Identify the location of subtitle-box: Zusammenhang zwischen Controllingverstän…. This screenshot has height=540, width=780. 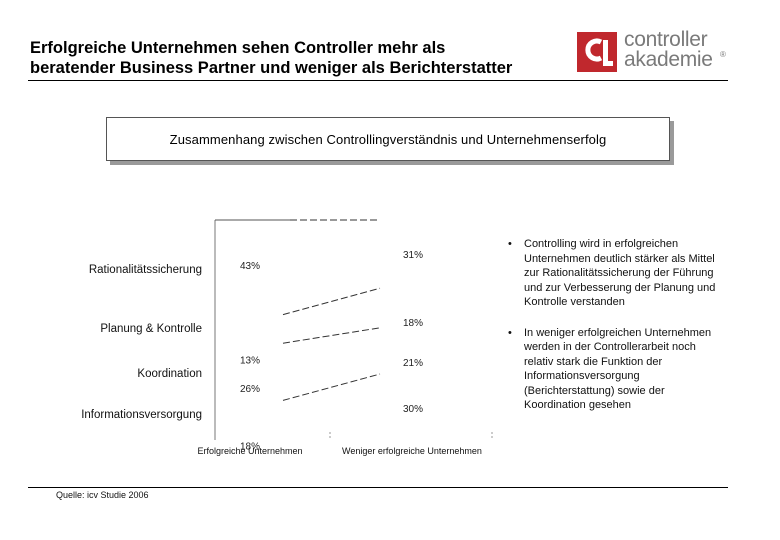
(388, 139).